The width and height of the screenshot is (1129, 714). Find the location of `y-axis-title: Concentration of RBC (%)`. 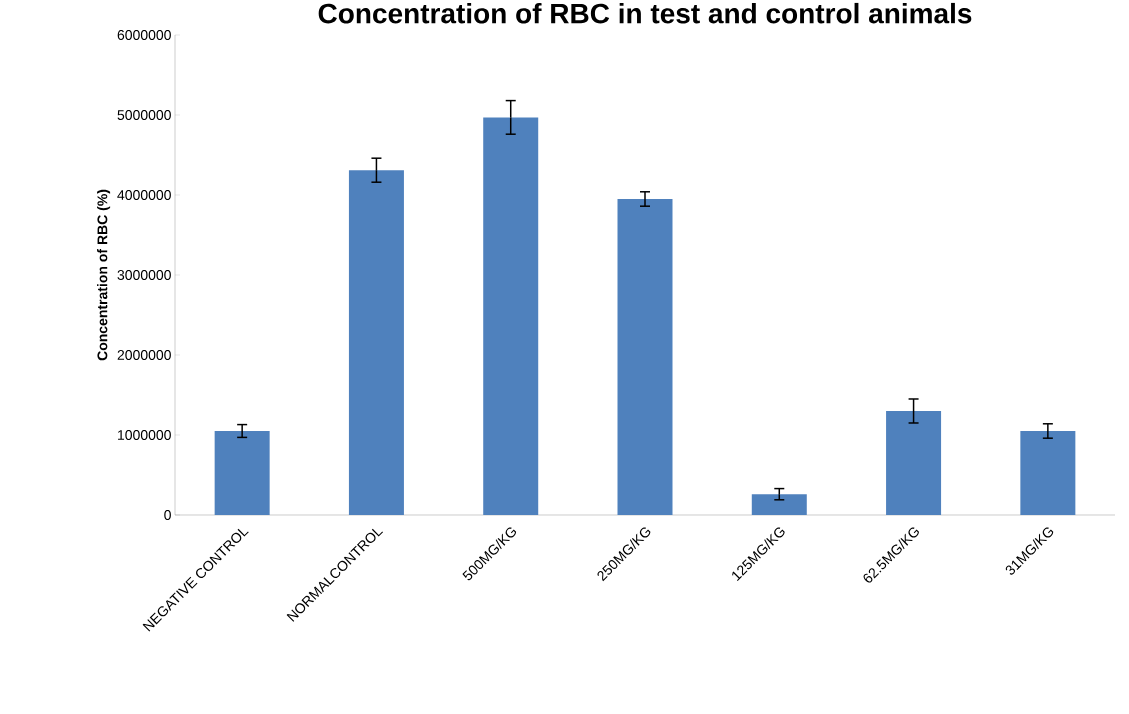

y-axis-title: Concentration of RBC (%) is located at coordinates (104, 275).